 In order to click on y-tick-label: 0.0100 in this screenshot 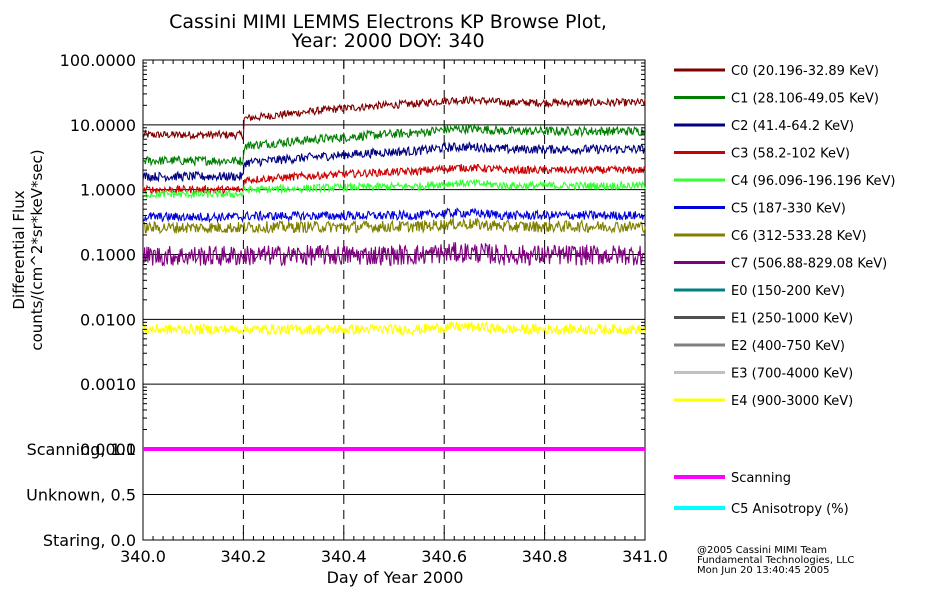, I will do `click(108, 319)`.